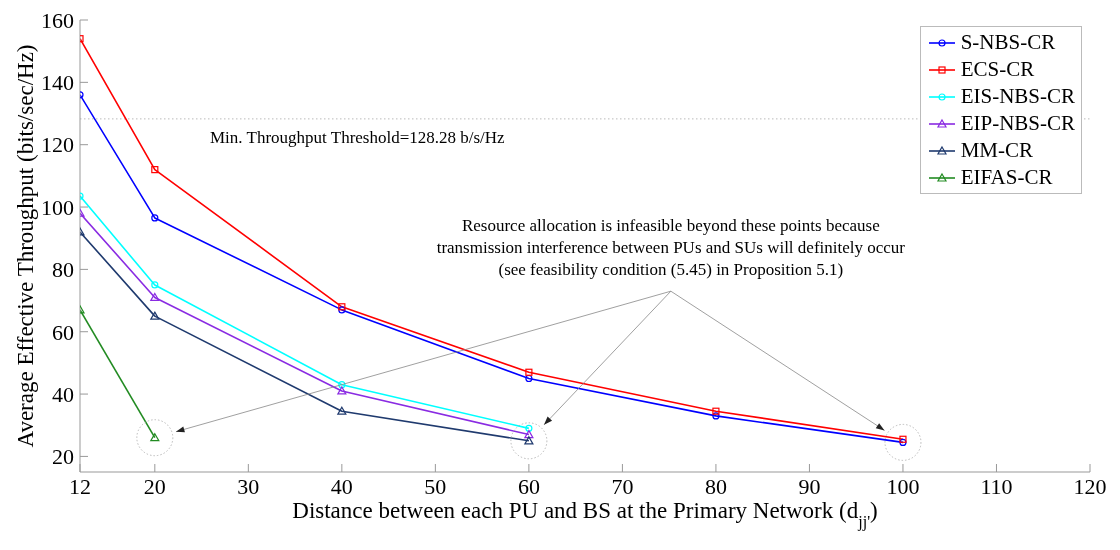  Describe the element at coordinates (57, 20) in the screenshot. I see `y-tick-label: 160` at that location.